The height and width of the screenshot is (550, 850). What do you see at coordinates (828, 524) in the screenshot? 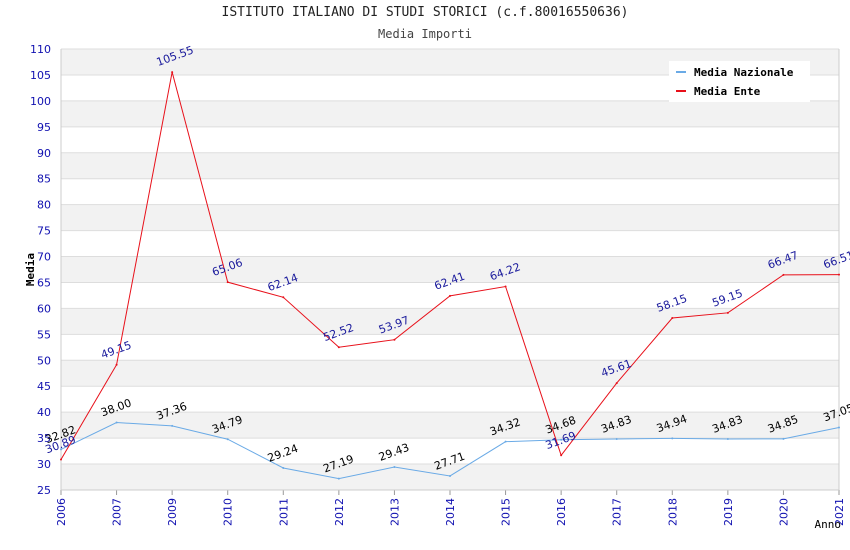
I see `x-axis-title: Anno` at bounding box center [828, 524].